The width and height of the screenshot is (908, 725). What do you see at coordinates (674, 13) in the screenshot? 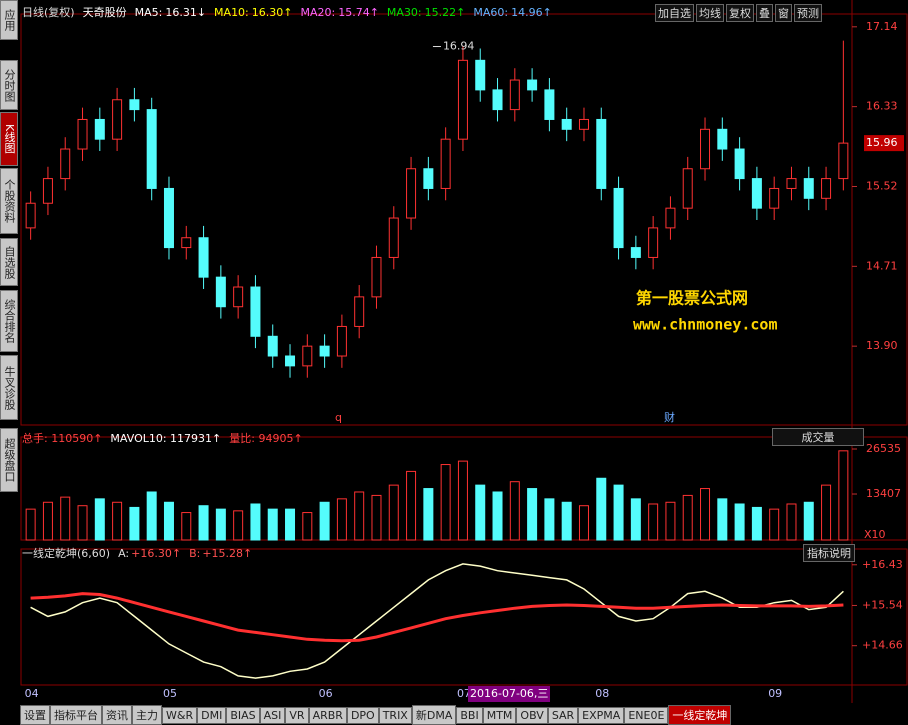
I see `toolbar-button: 加自选` at bounding box center [674, 13].